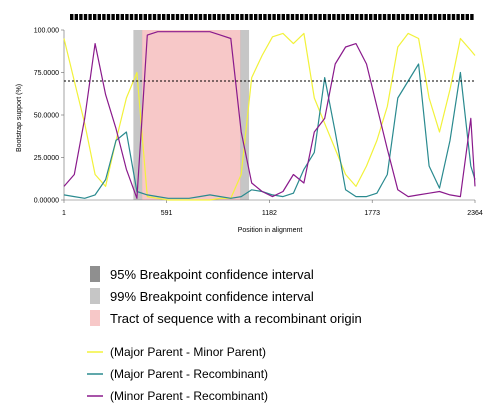 The image size is (500, 413). I want to click on legend-ci99-swatch, so click(95, 296).